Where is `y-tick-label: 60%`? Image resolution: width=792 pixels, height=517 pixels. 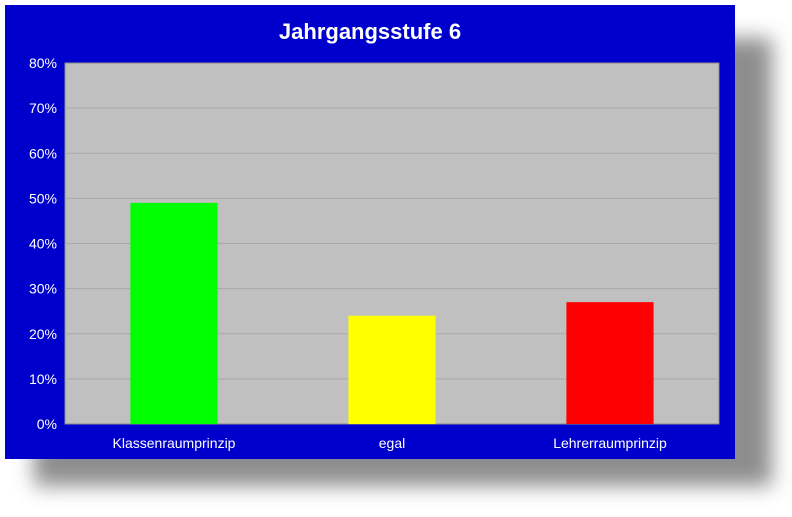 y-tick-label: 60% is located at coordinates (43, 153).